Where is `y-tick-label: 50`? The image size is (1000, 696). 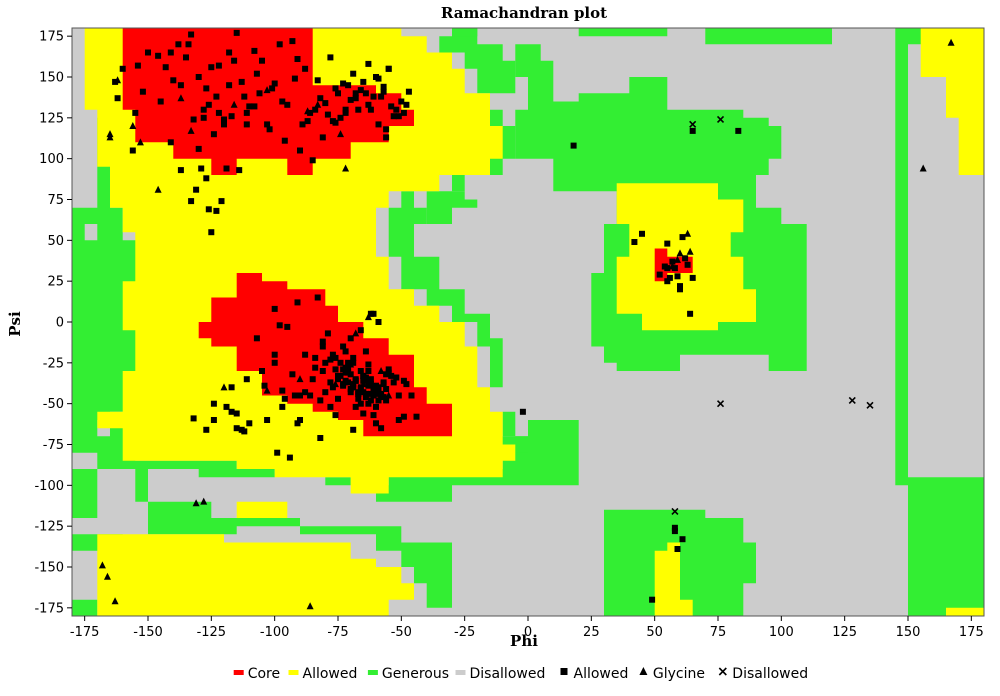 y-tick-label: 50 is located at coordinates (55, 241).